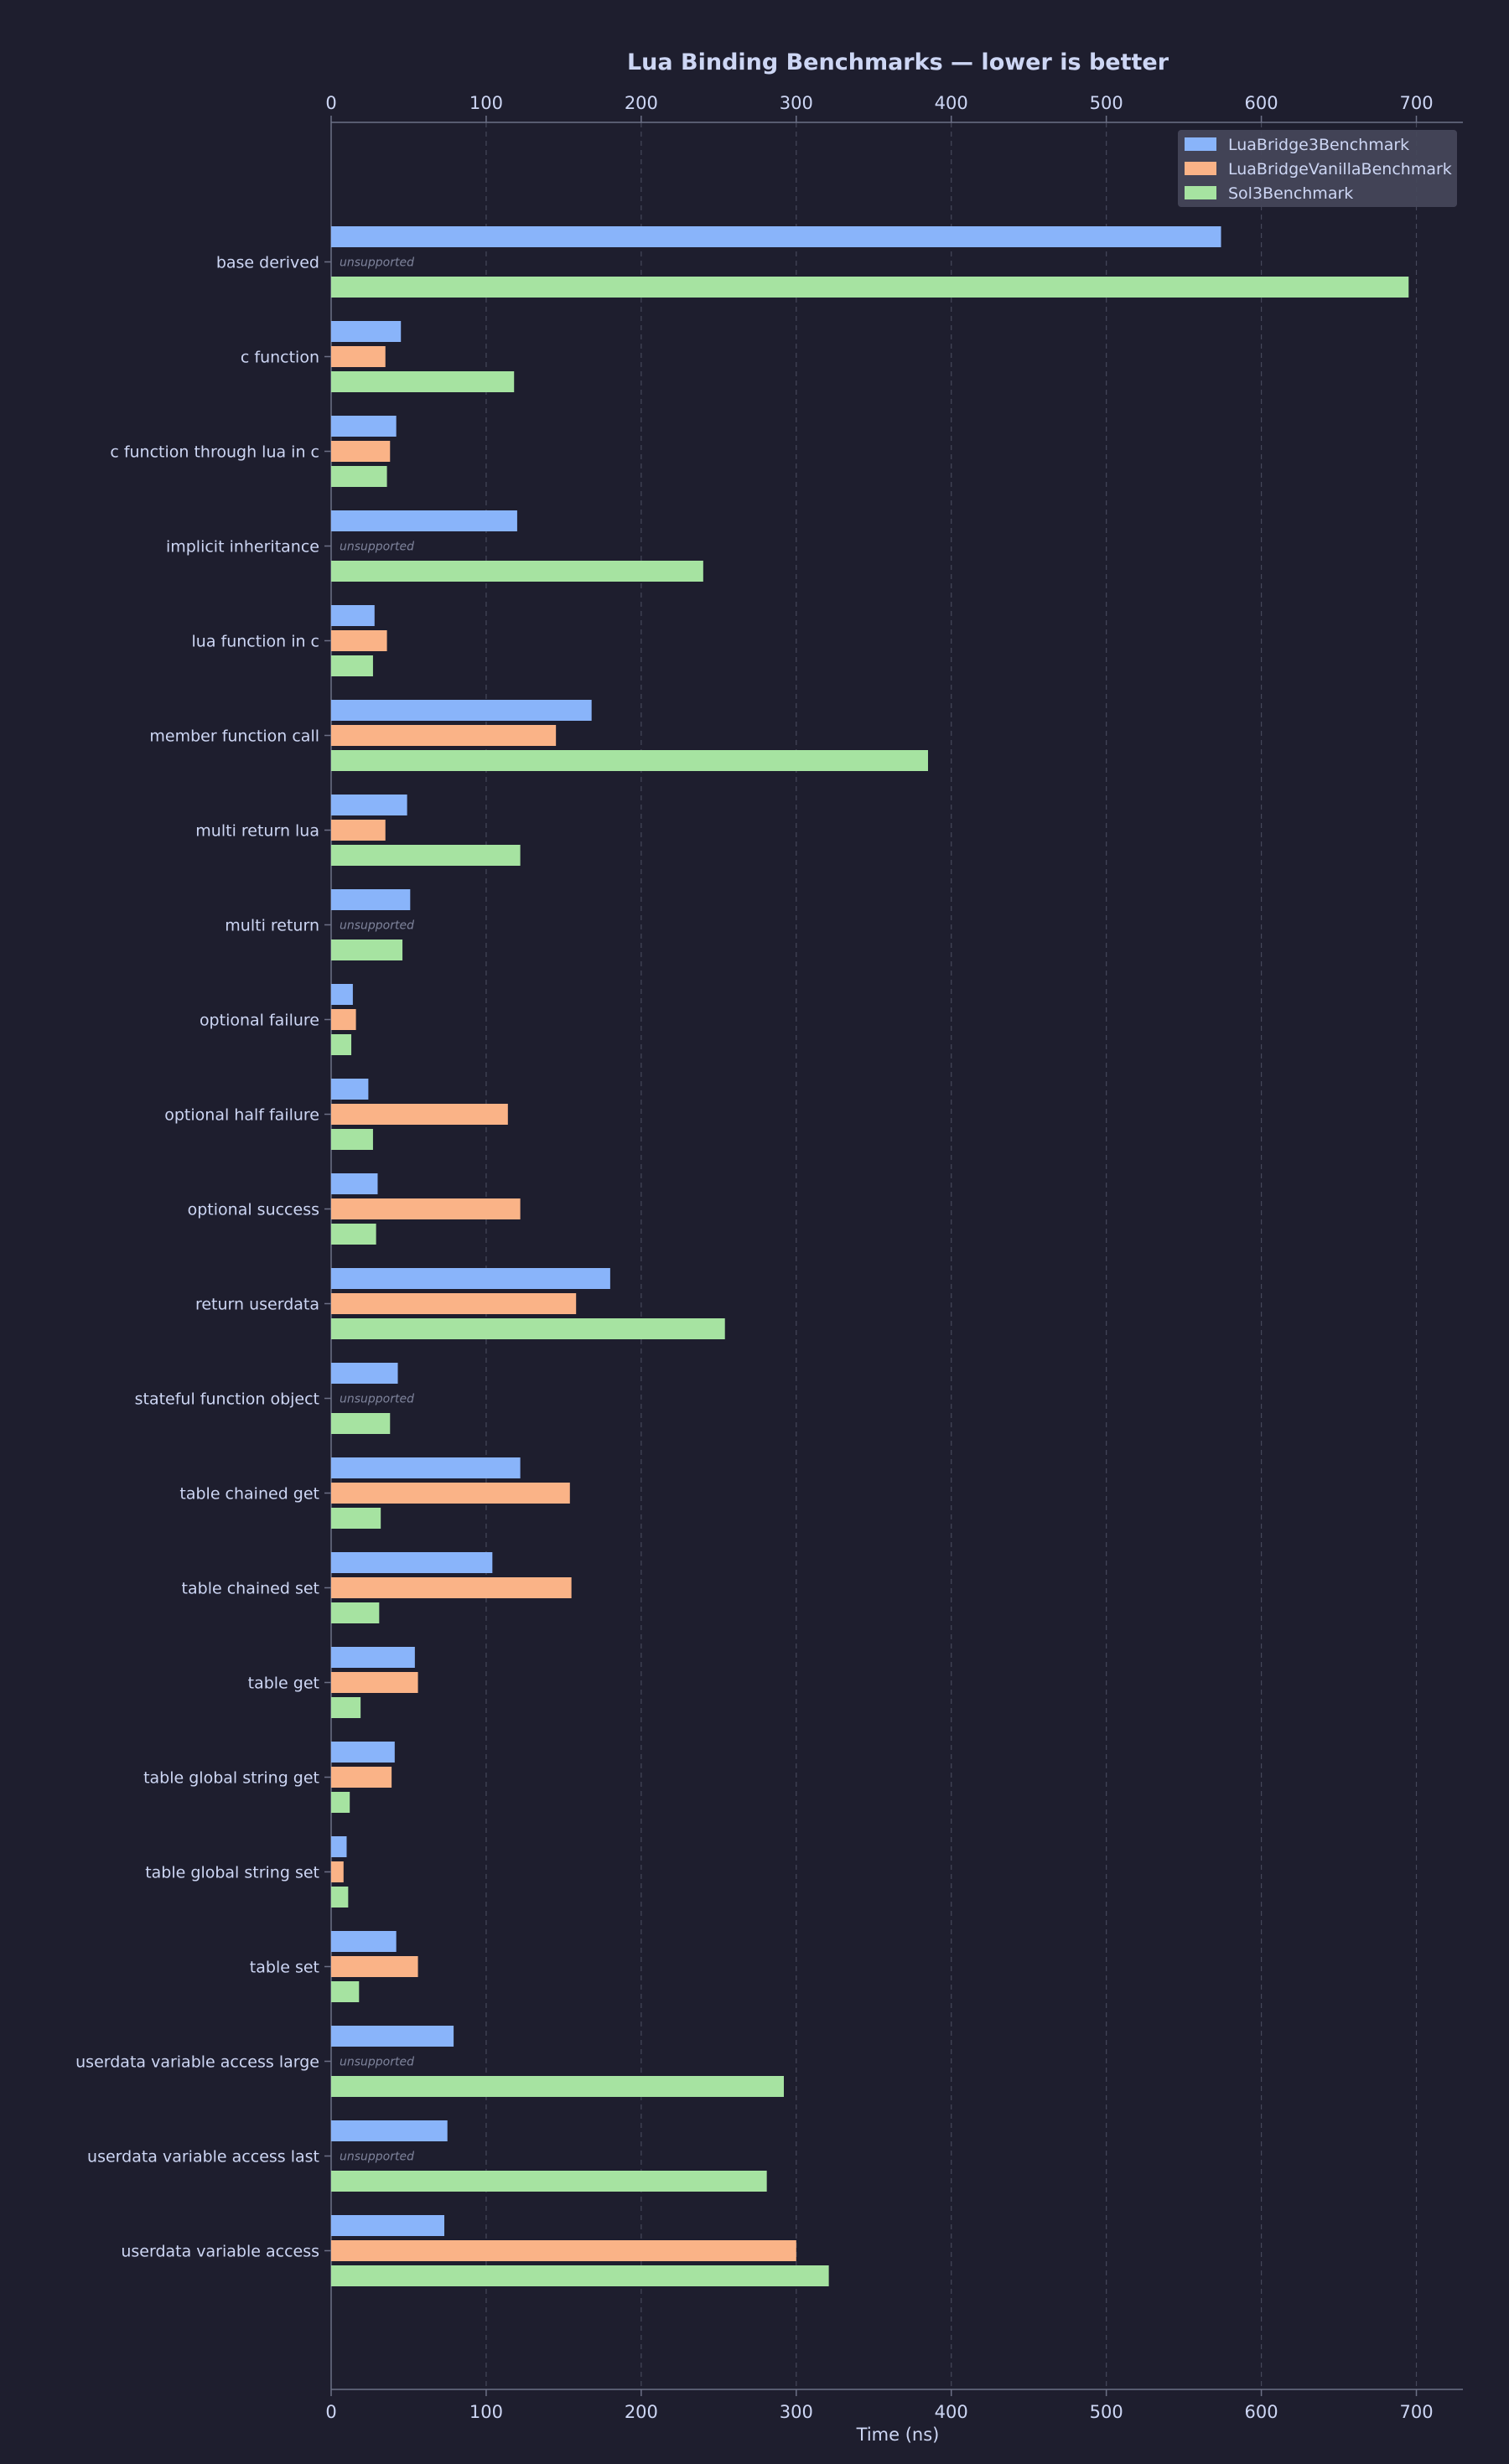 The image size is (1509, 2464). Describe the element at coordinates (255, 642) in the screenshot. I see `category-label: lua function in c` at that location.